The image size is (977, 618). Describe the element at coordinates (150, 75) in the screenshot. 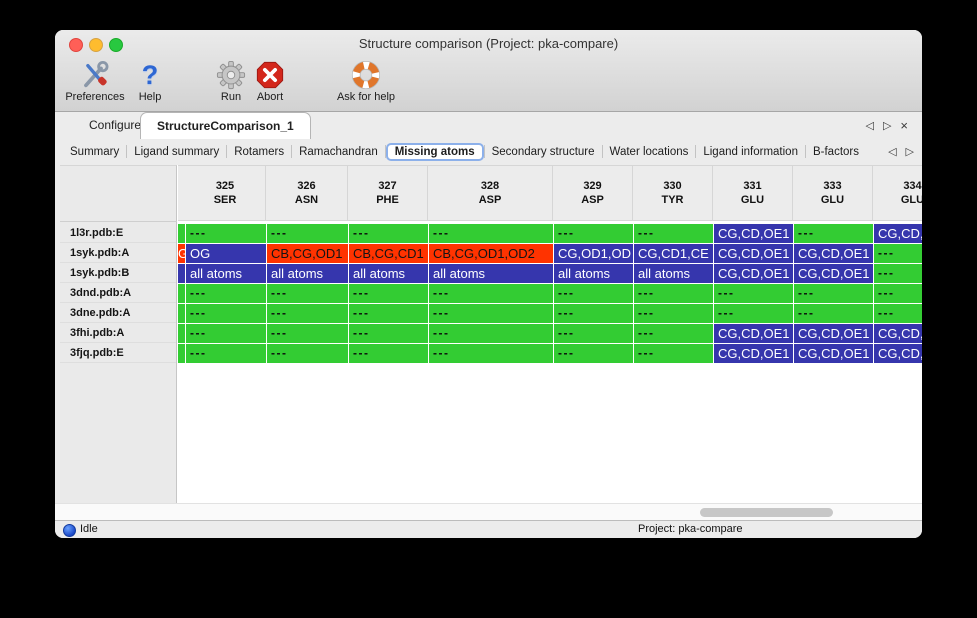

I see `question-mark-icon: ?` at that location.